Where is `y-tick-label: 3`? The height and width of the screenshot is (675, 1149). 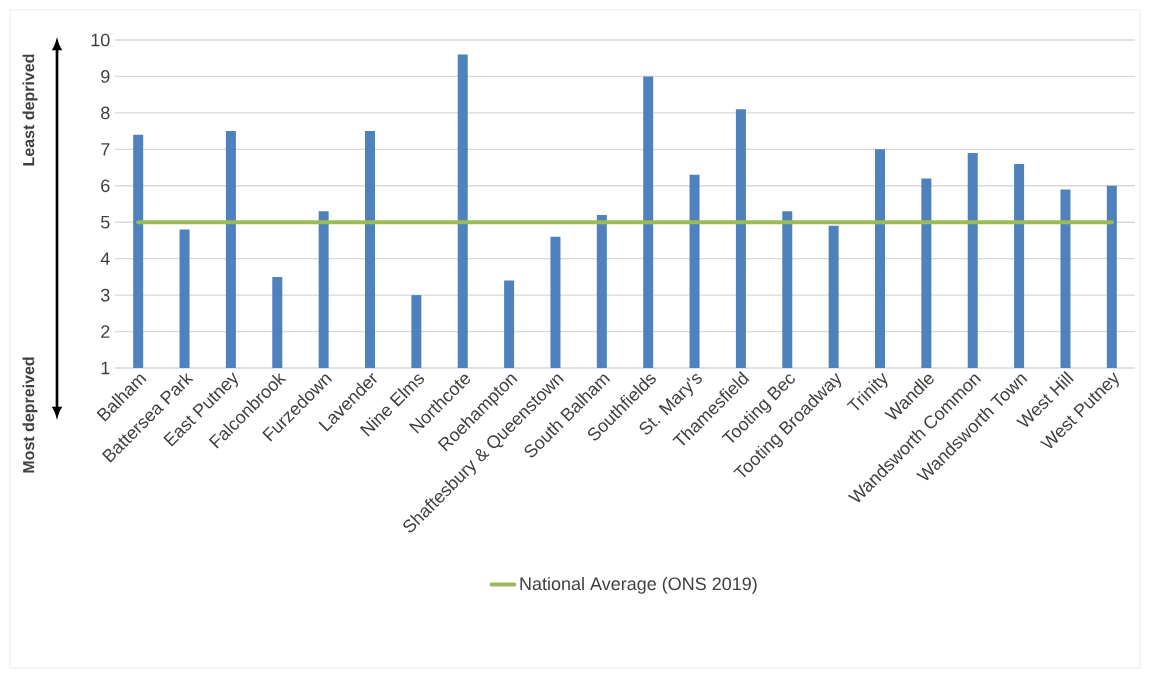 y-tick-label: 3 is located at coordinates (105, 295).